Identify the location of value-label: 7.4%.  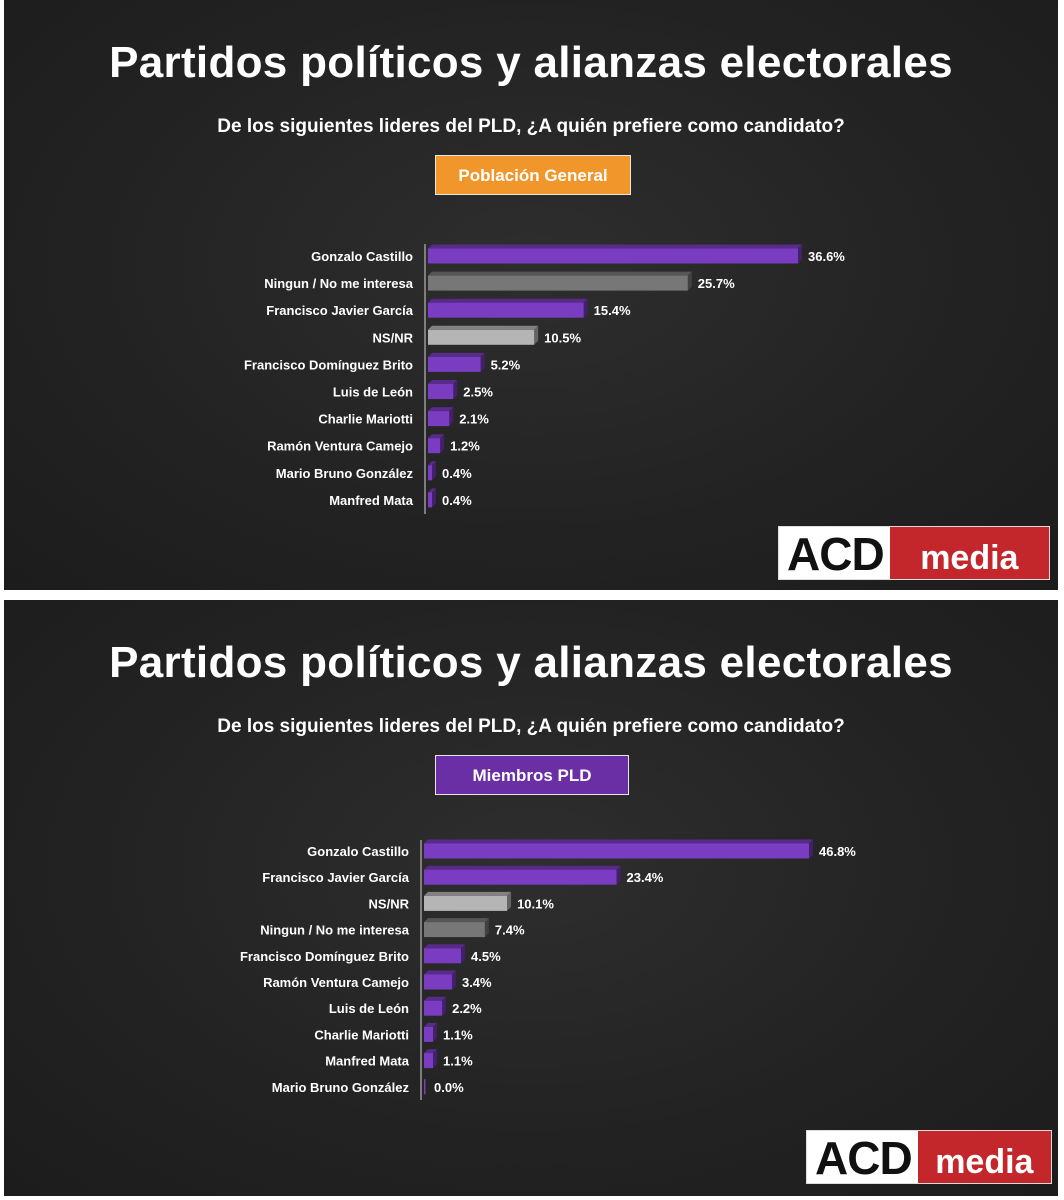
(510, 930).